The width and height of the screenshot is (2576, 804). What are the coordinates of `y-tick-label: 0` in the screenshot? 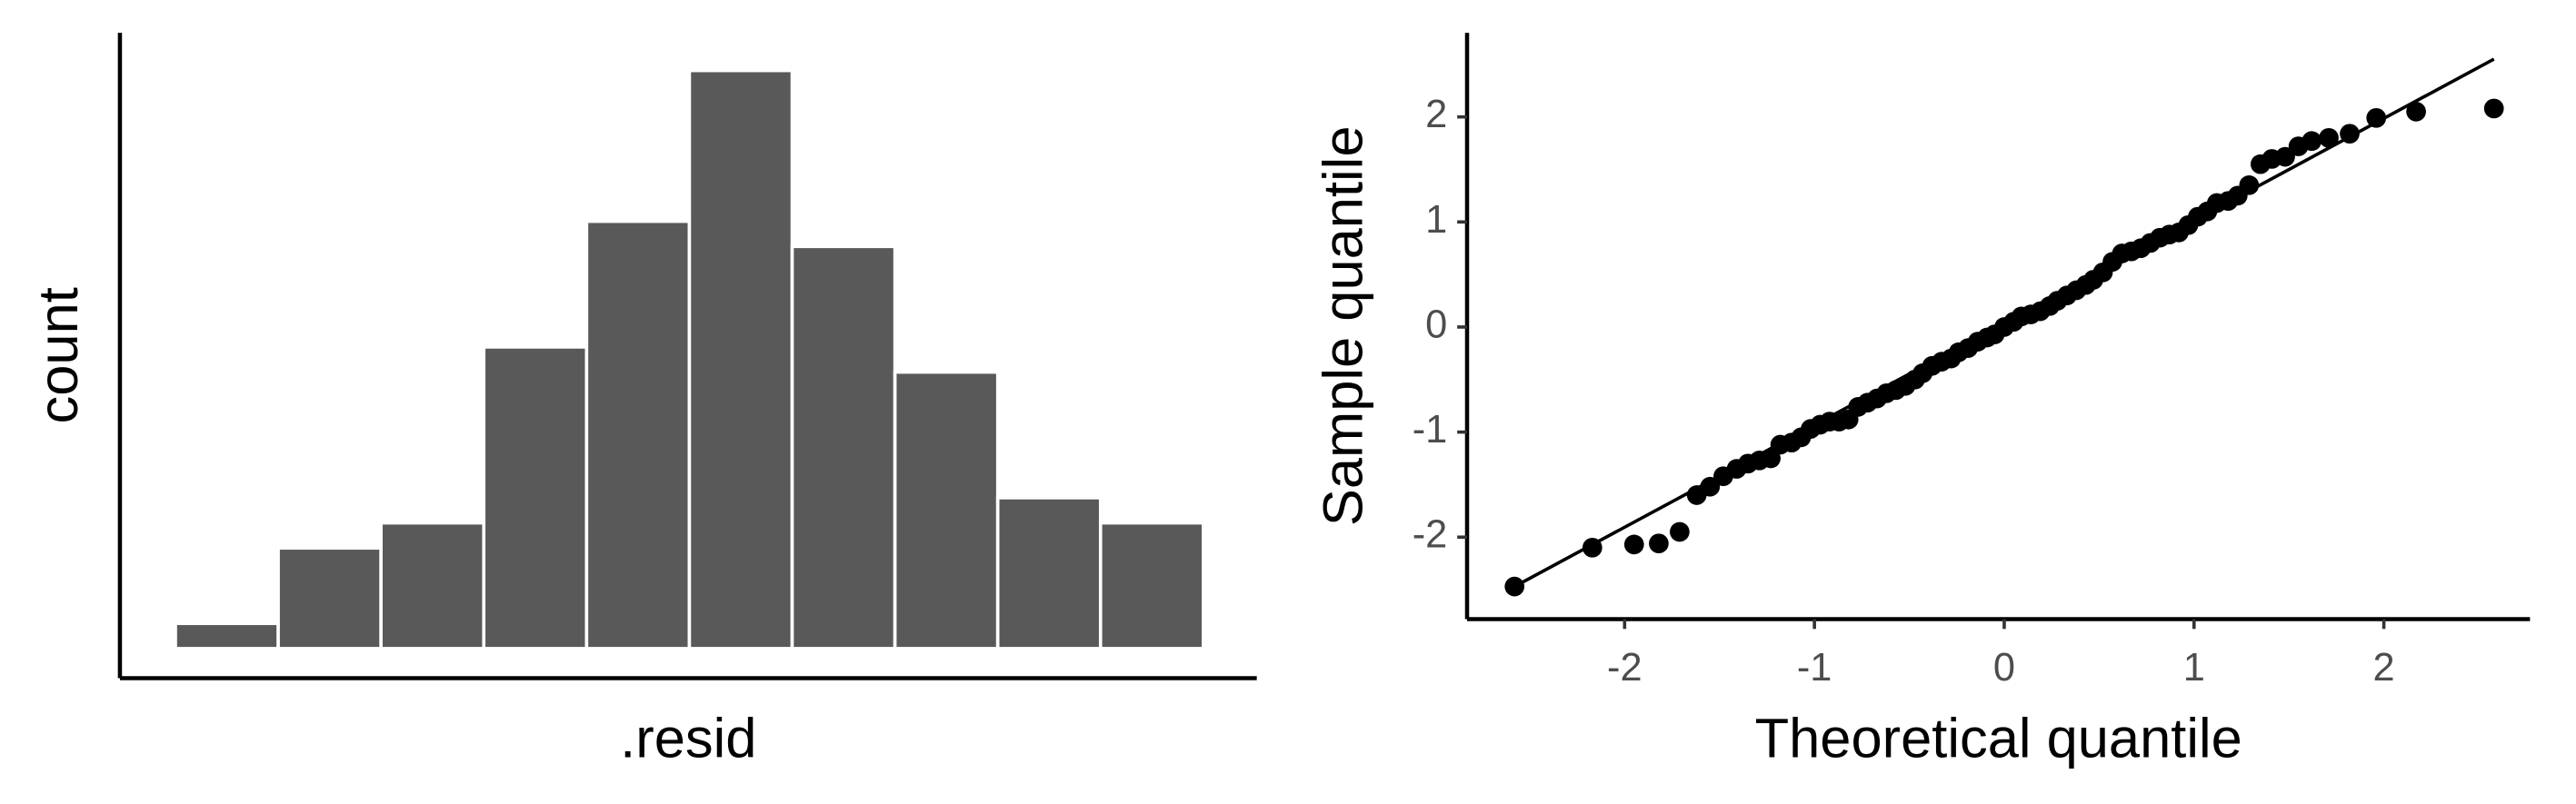 It's located at (1436, 324).